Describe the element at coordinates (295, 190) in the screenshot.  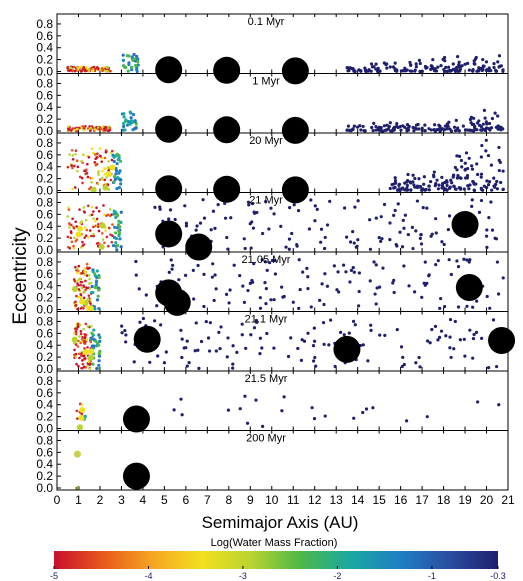
I see `giant-planet` at that location.